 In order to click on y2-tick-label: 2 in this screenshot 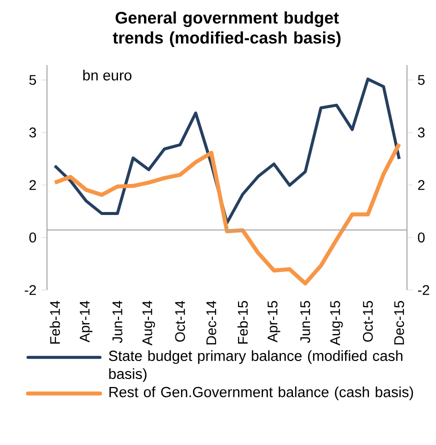, I will do `click(421, 185)`.